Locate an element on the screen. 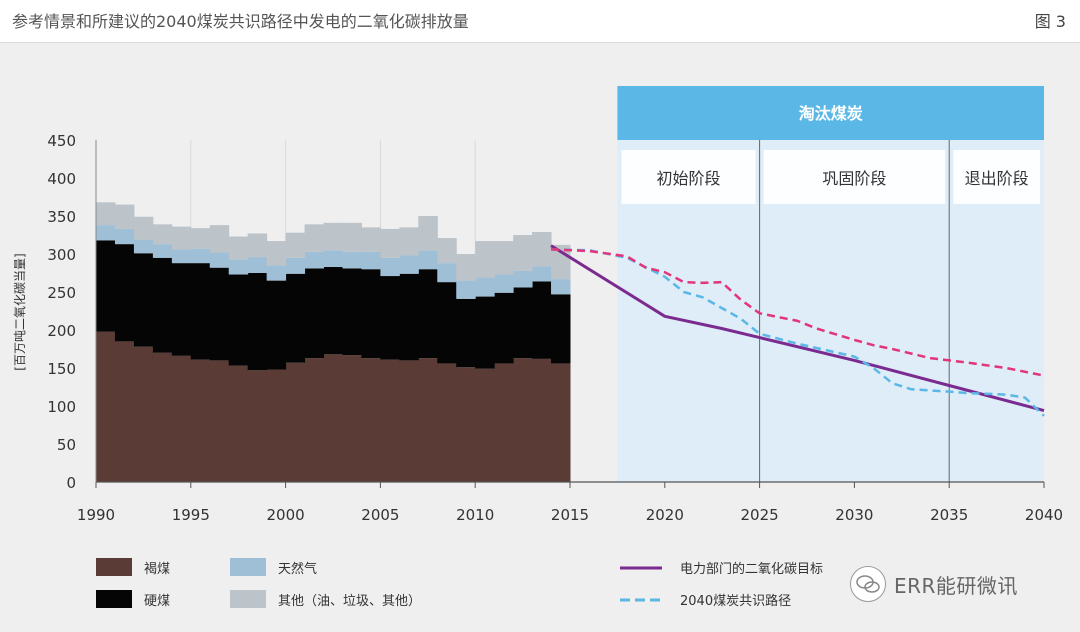 The height and width of the screenshot is (632, 1080). area-hard_coal-2000 is located at coordinates (295, 318).